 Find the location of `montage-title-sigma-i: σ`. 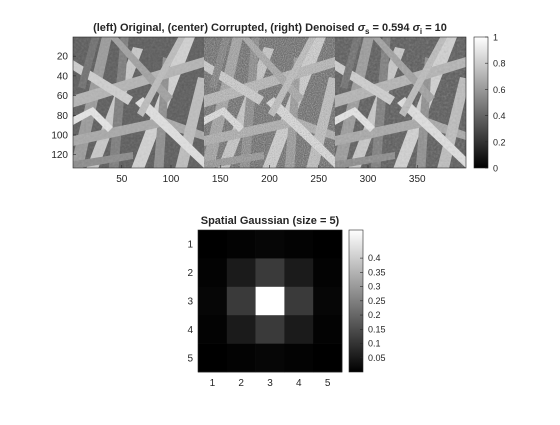

montage-title-sigma-i: σ is located at coordinates (417, 28).